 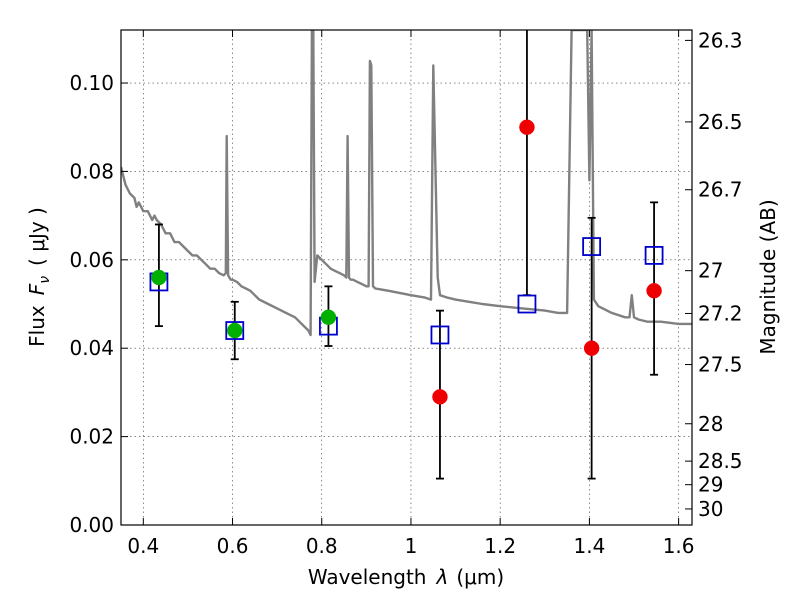 What do you see at coordinates (710, 485) in the screenshot?
I see `right-y-tick-label: 29` at bounding box center [710, 485].